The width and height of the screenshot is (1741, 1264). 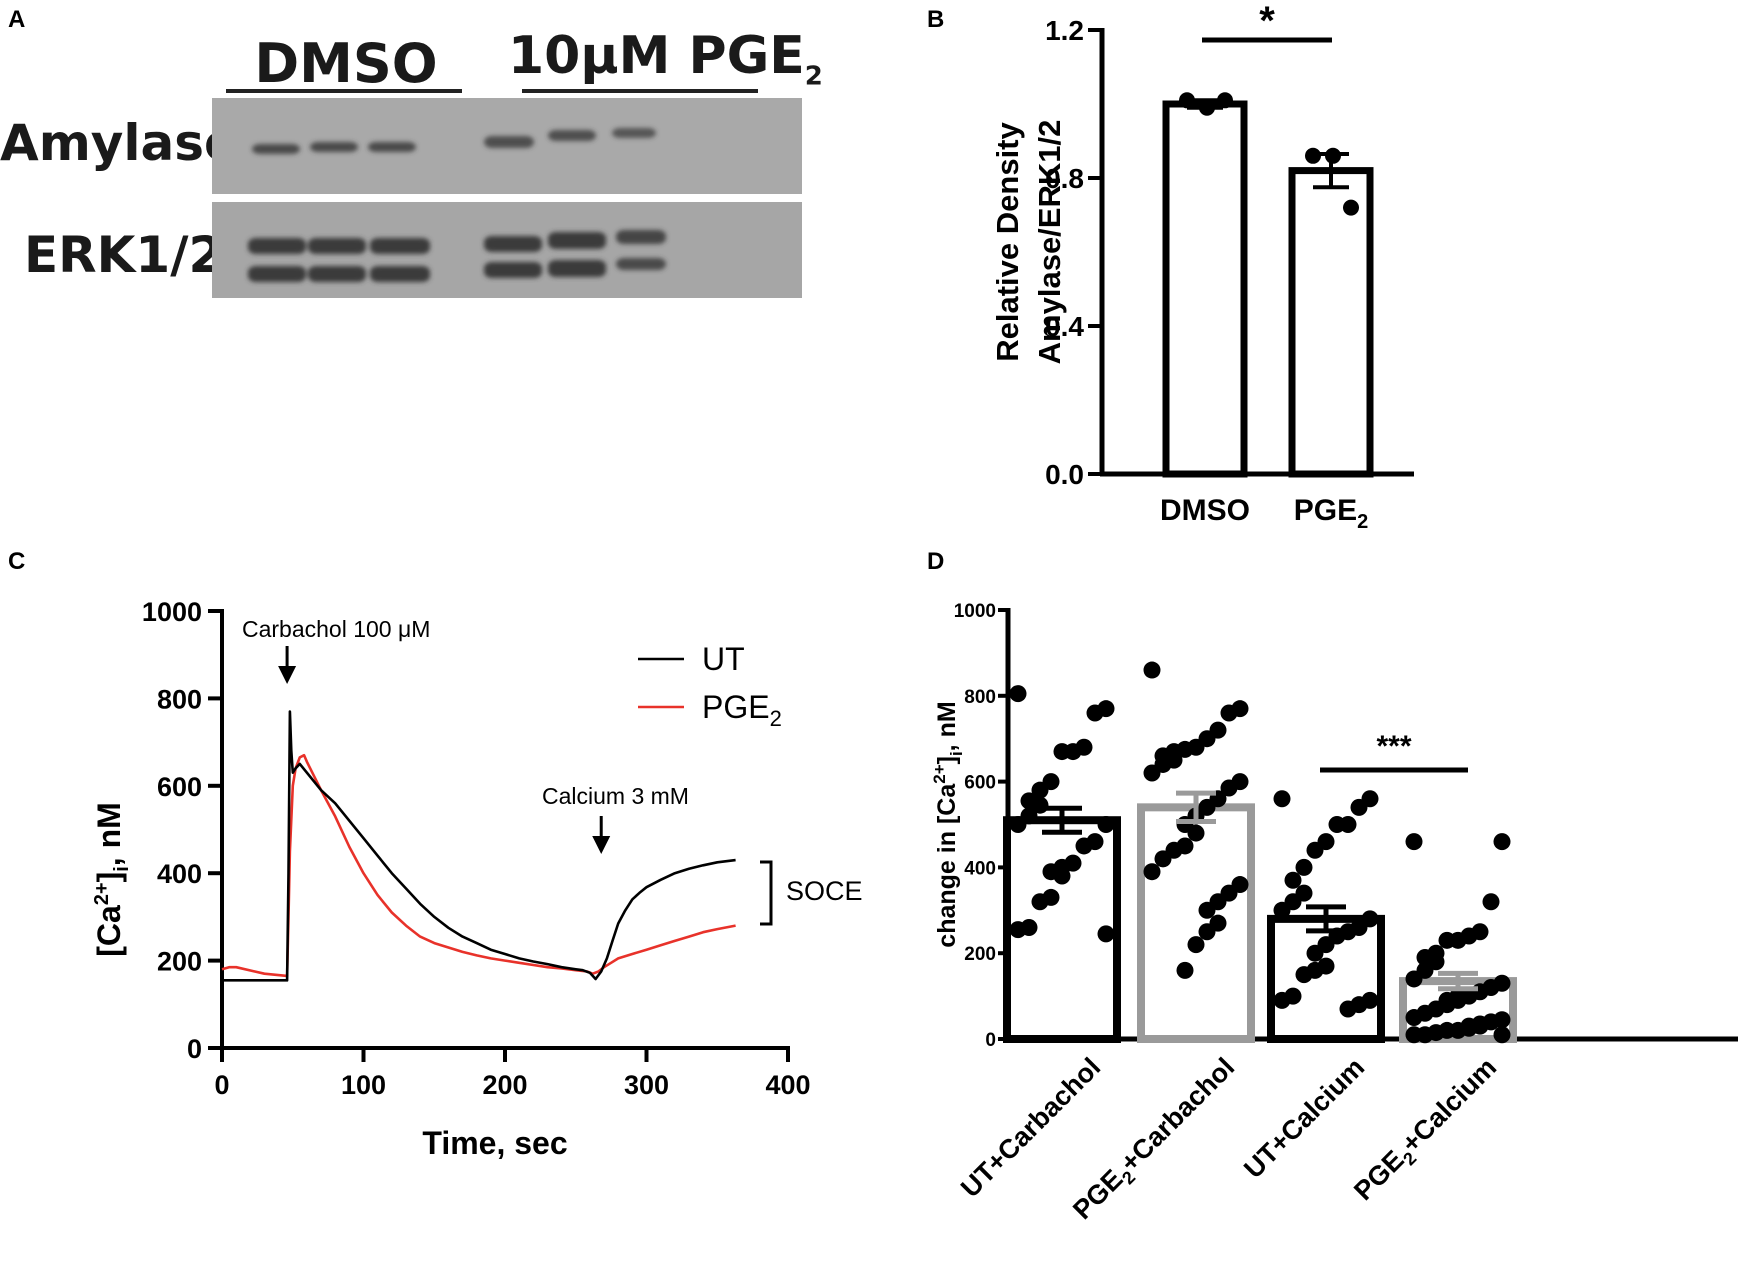 What do you see at coordinates (980, 783) in the screenshot?
I see `chart-d-y-tick-label: 600` at bounding box center [980, 783].